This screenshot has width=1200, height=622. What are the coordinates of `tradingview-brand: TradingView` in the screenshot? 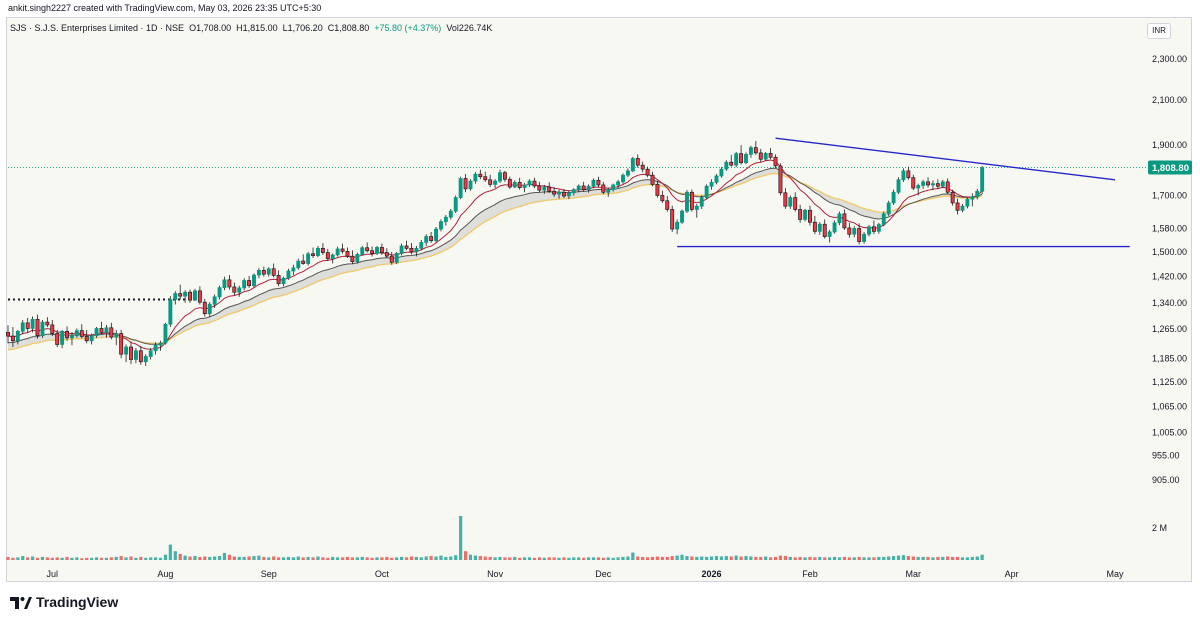 It's located at (64, 602).